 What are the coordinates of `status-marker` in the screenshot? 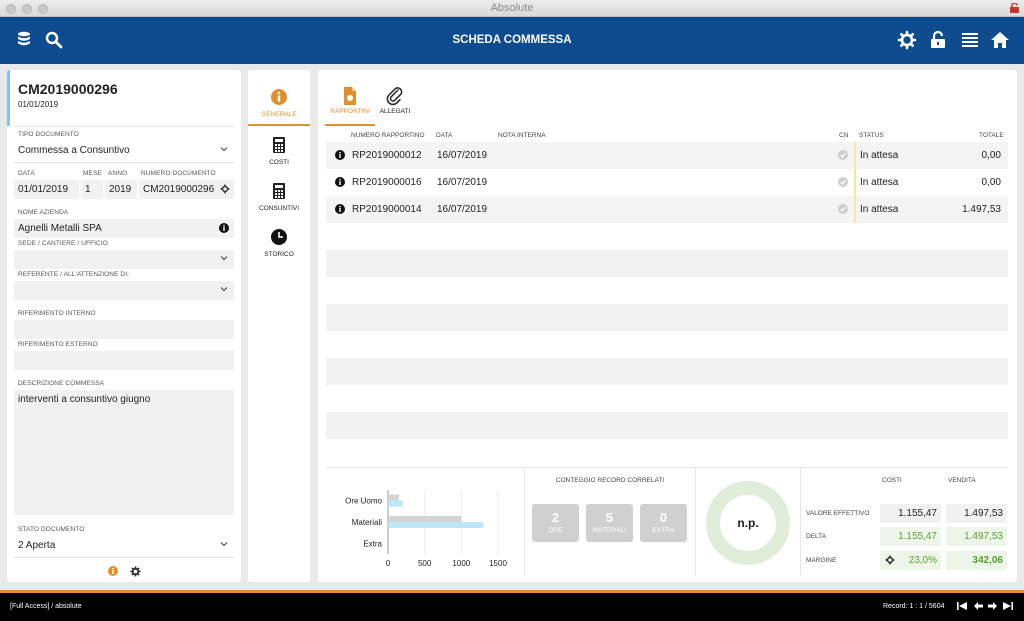 It's located at (855, 209).